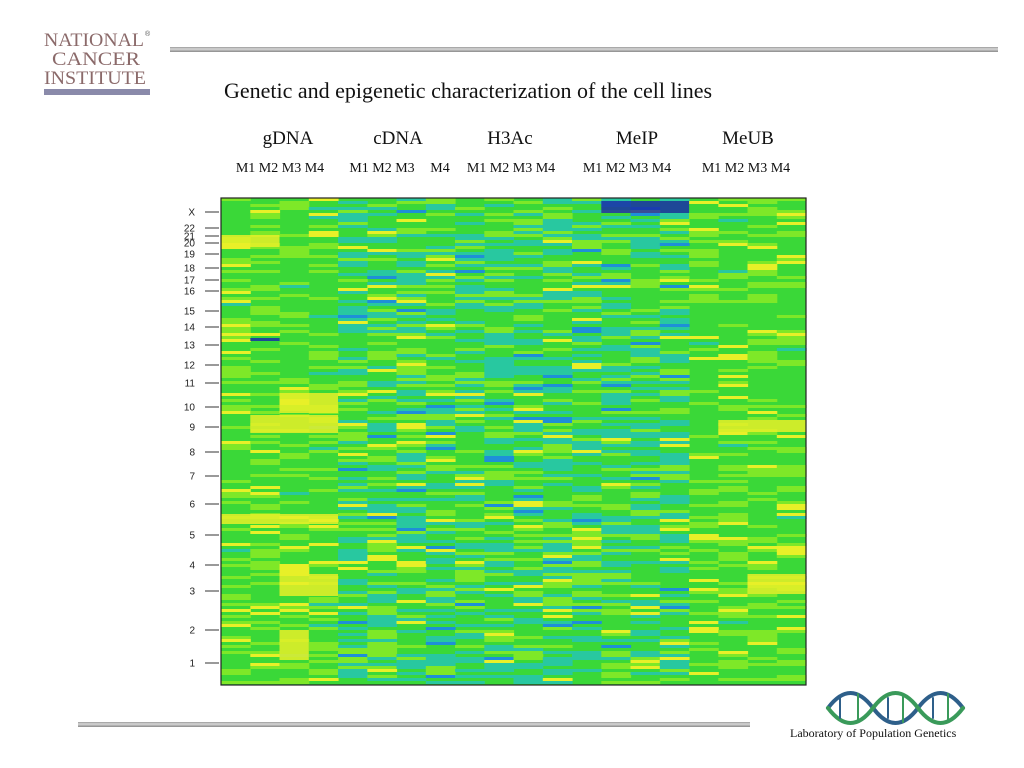 The height and width of the screenshot is (768, 1024). Describe the element at coordinates (95, 78) in the screenshot. I see `nci-logo-line3: INSTITUTE` at that location.